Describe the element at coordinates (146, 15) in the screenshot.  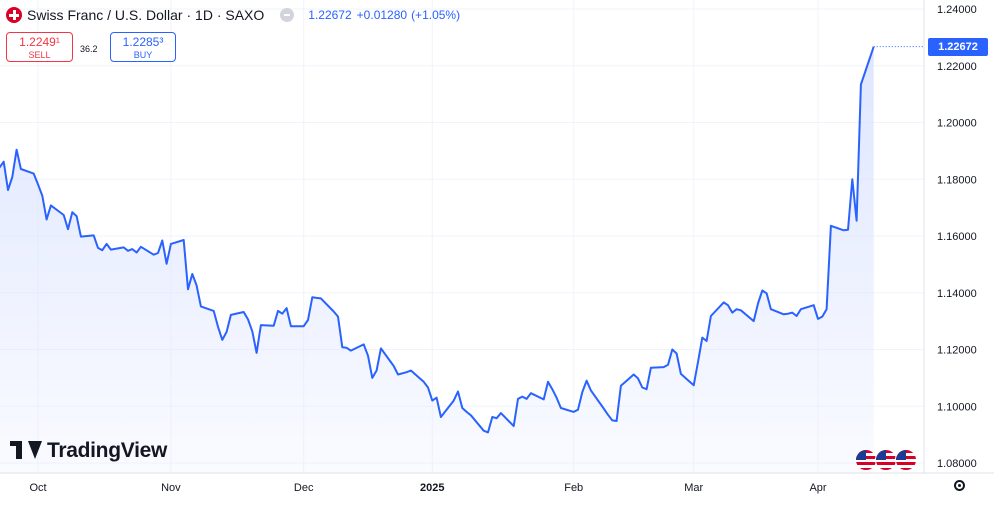
I see `symbol-title: Swiss Franc / U.S. Dollar · 1D · SAXO` at that location.